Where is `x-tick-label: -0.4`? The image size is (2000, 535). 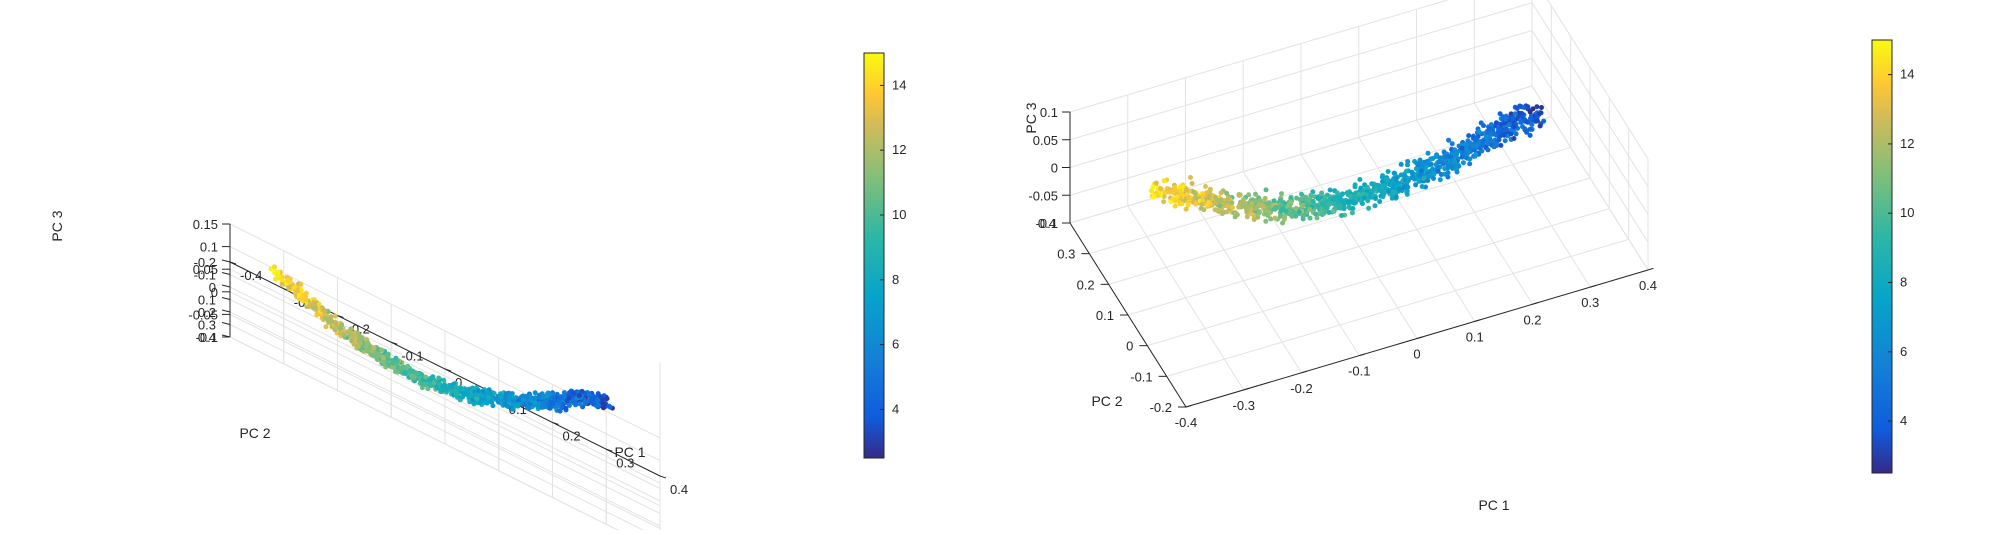
x-tick-label: -0.4 is located at coordinates (251, 275).